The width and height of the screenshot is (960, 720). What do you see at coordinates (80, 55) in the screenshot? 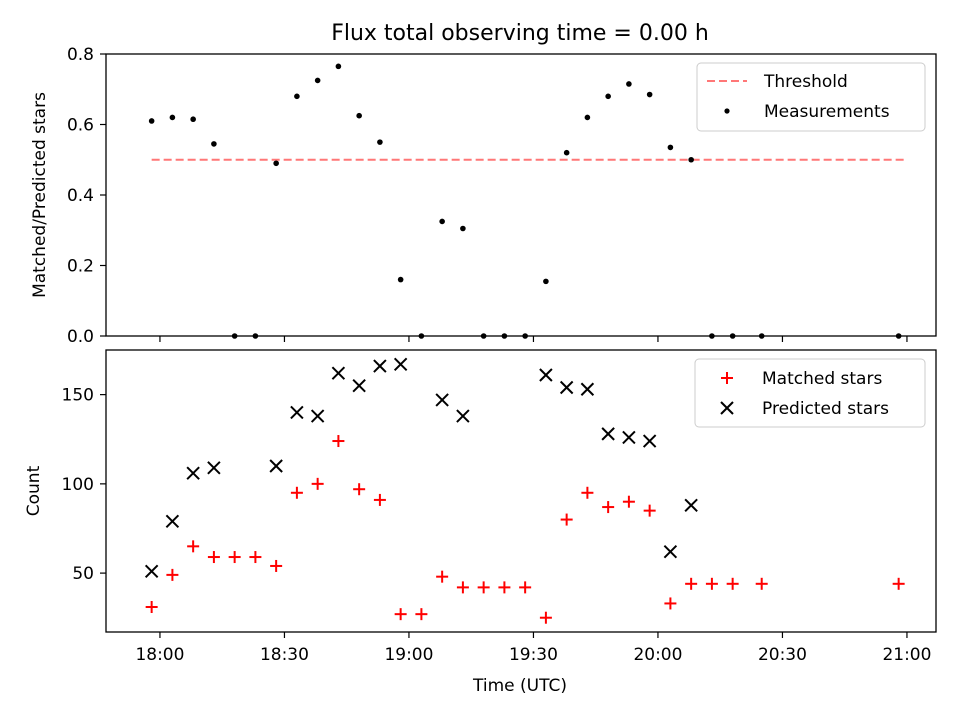
I see `ratio-y-tick-label: 0.8` at bounding box center [80, 55].